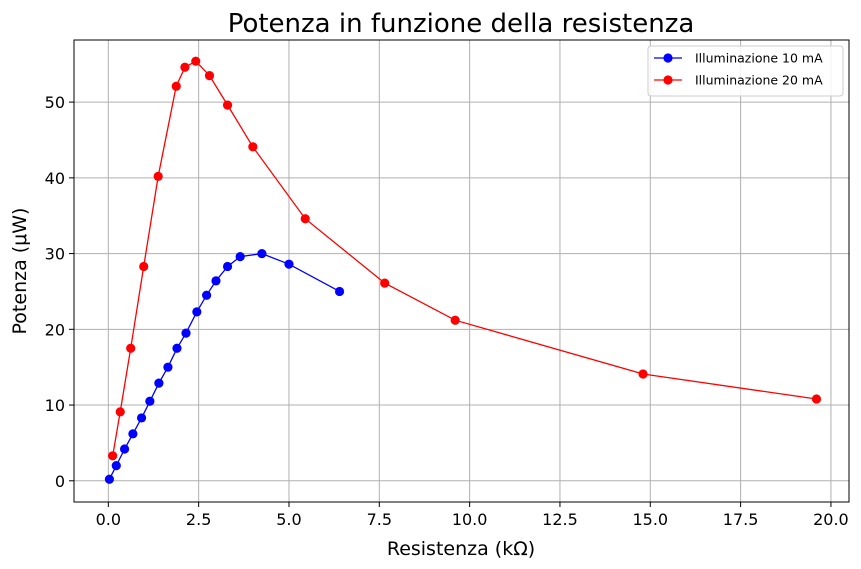 Image resolution: width=861 pixels, height=569 pixels. I want to click on y-tick-label: 40, so click(55, 178).